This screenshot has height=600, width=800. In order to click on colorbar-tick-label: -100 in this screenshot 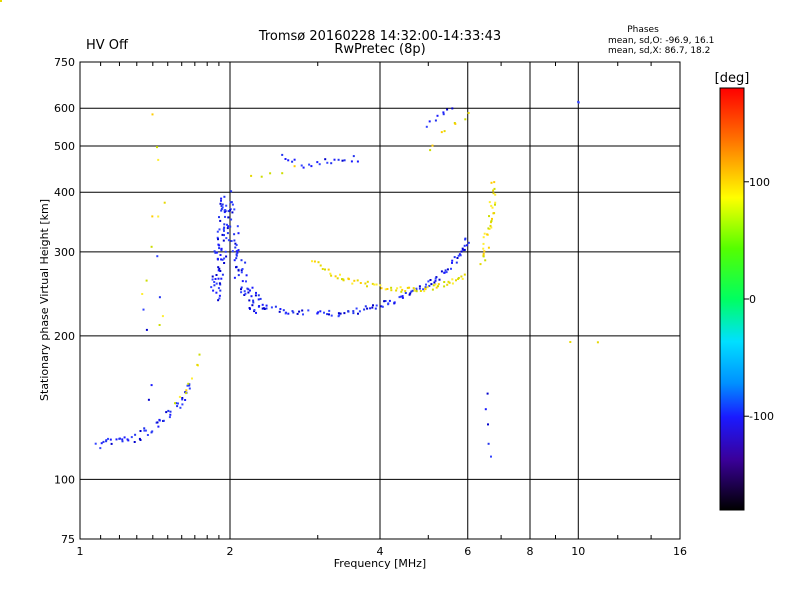, I will do `click(761, 416)`.